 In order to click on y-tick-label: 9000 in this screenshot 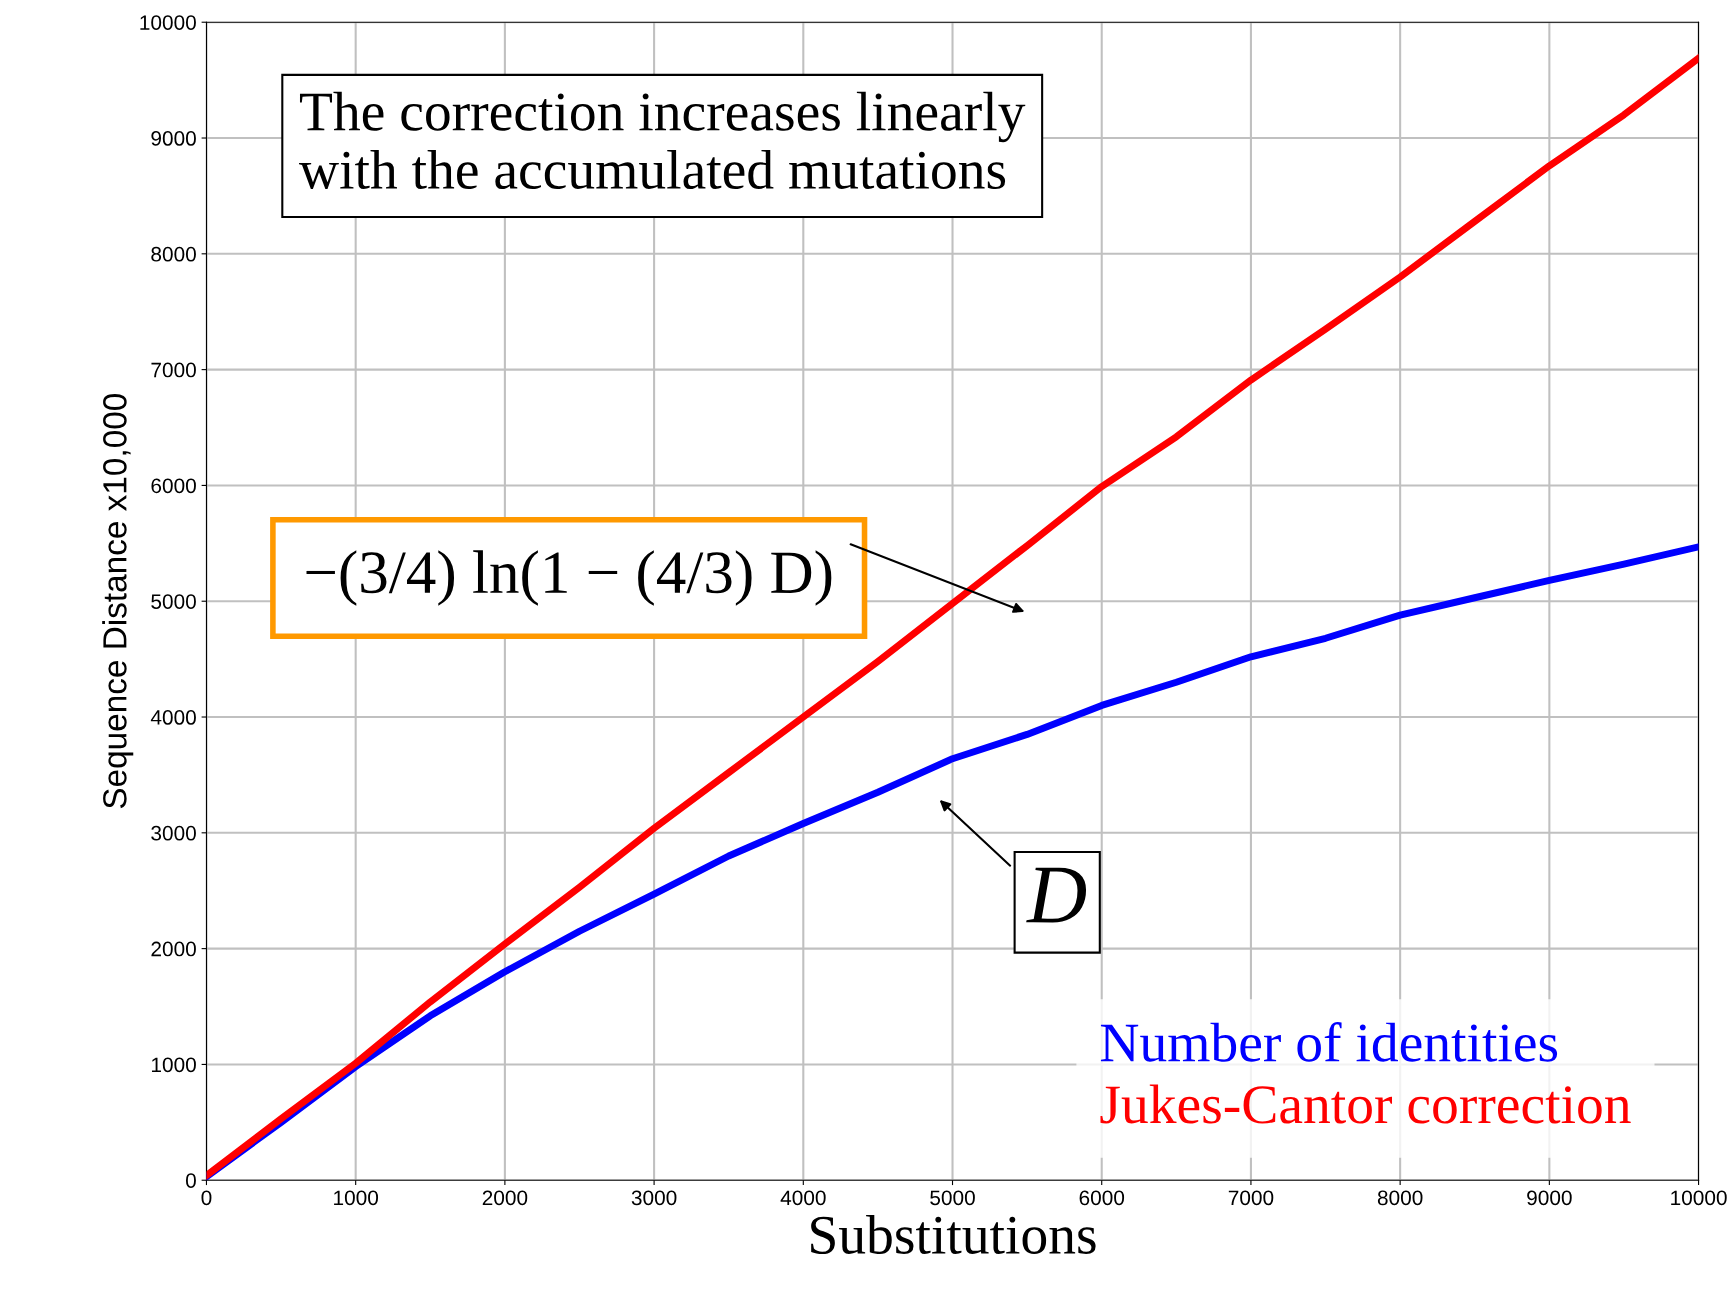, I will do `click(173, 138)`.